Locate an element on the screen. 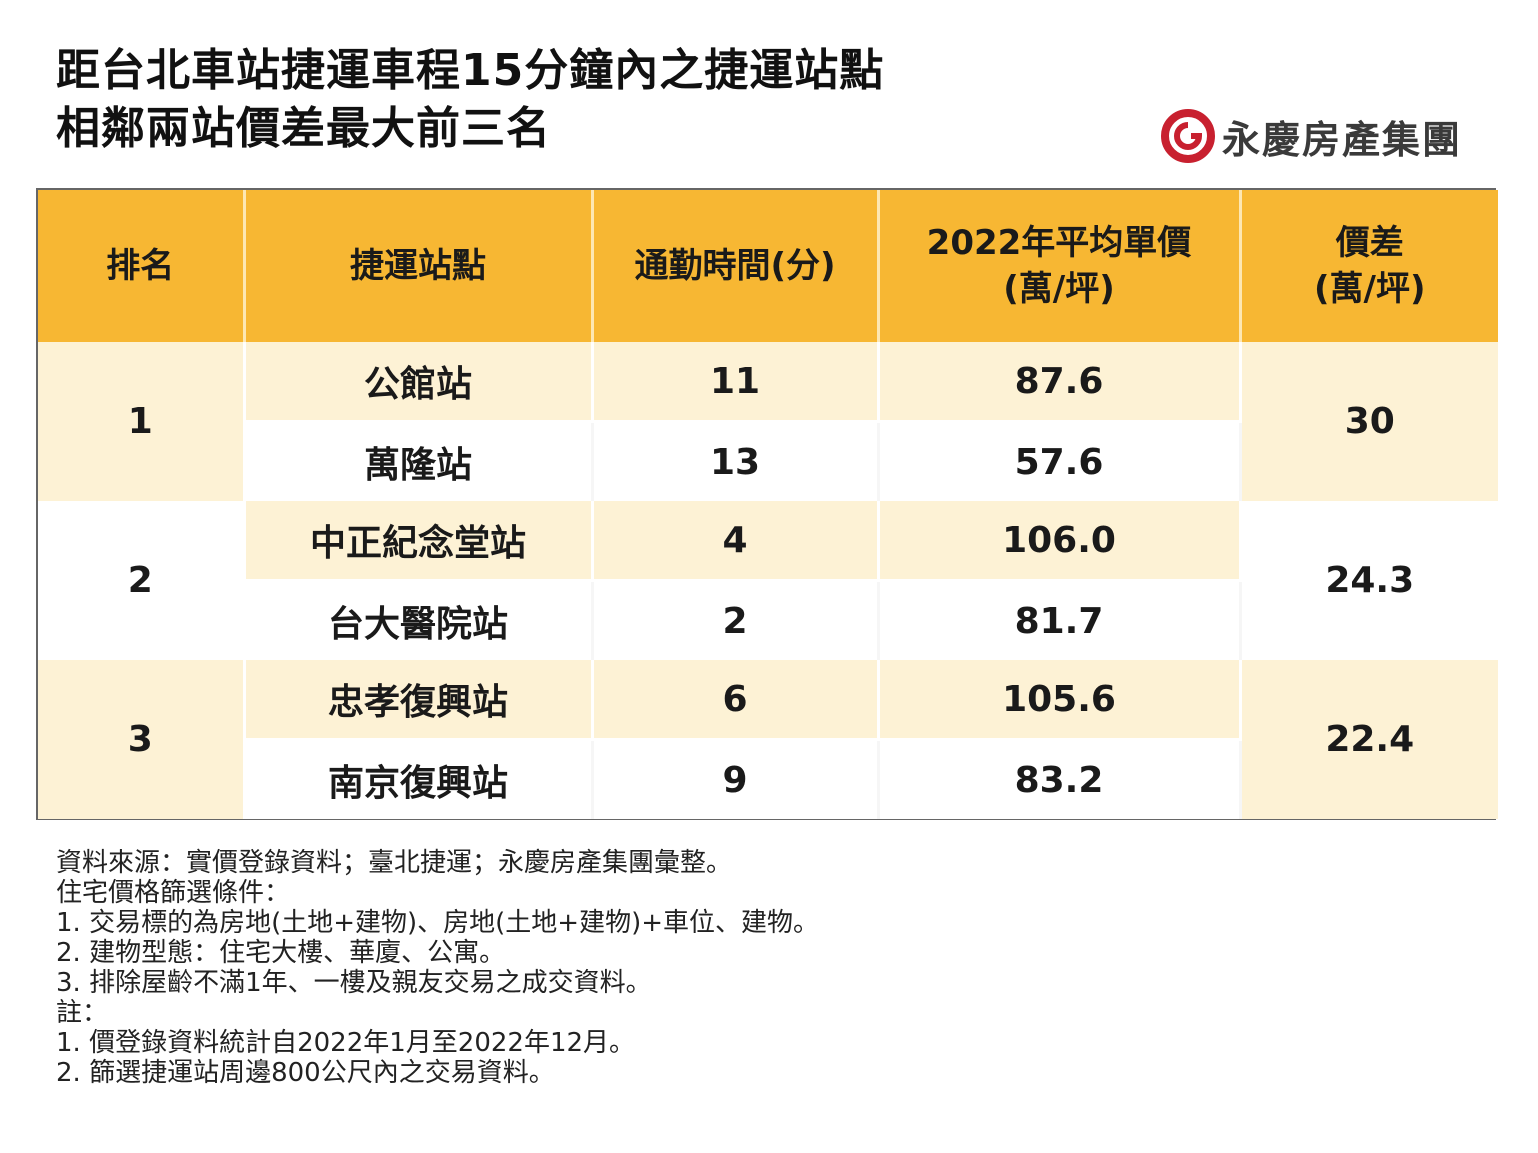 The height and width of the screenshot is (1153, 1538). table-row: 3 忠孝復興站 6 105.6 22.4 is located at coordinates (768, 739).